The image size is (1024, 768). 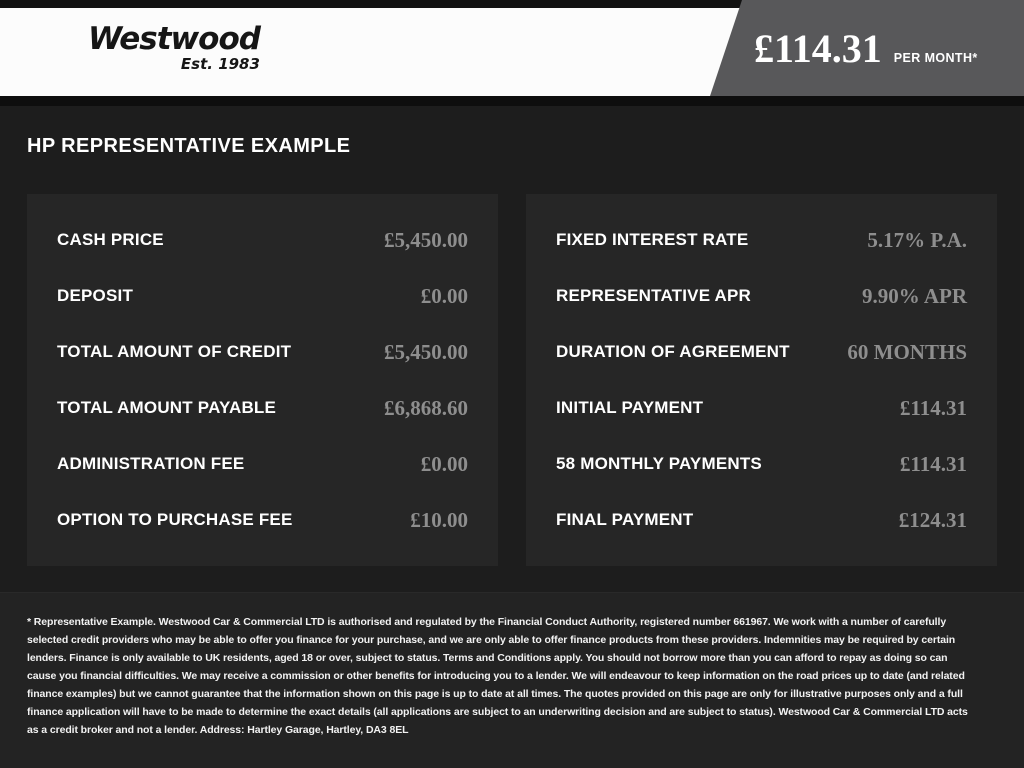 What do you see at coordinates (917, 239) in the screenshot?
I see `finance-value: 5.17% P.A.` at bounding box center [917, 239].